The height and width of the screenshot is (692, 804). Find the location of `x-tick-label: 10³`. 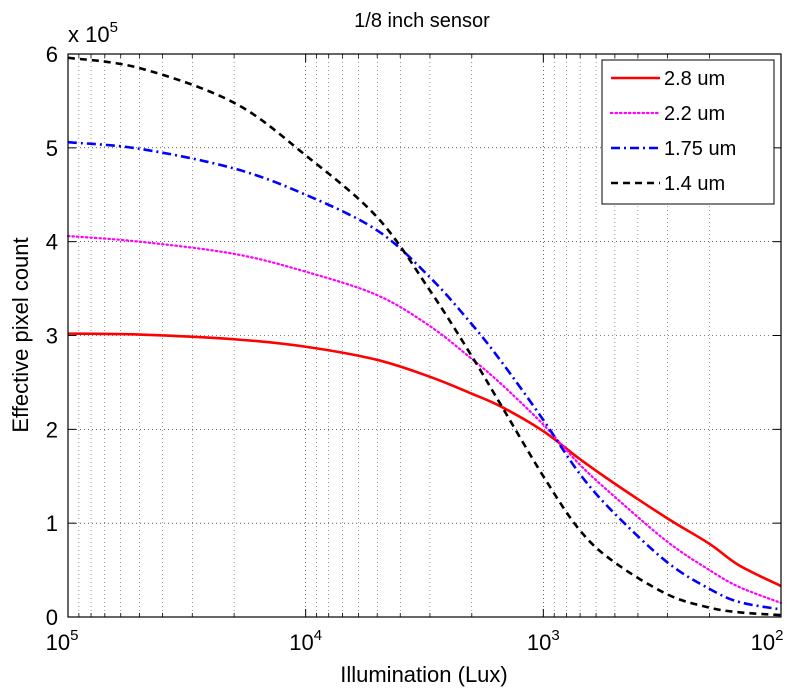

x-tick-label: 10³ is located at coordinates (543, 641).